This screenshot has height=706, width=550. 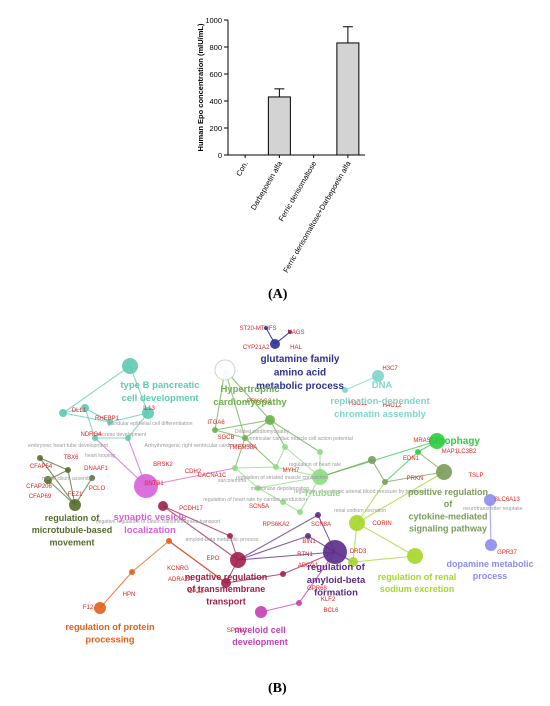 What do you see at coordinates (243, 448) in the screenshot?
I see `gene-label: TMEM38A` at bounding box center [243, 448].